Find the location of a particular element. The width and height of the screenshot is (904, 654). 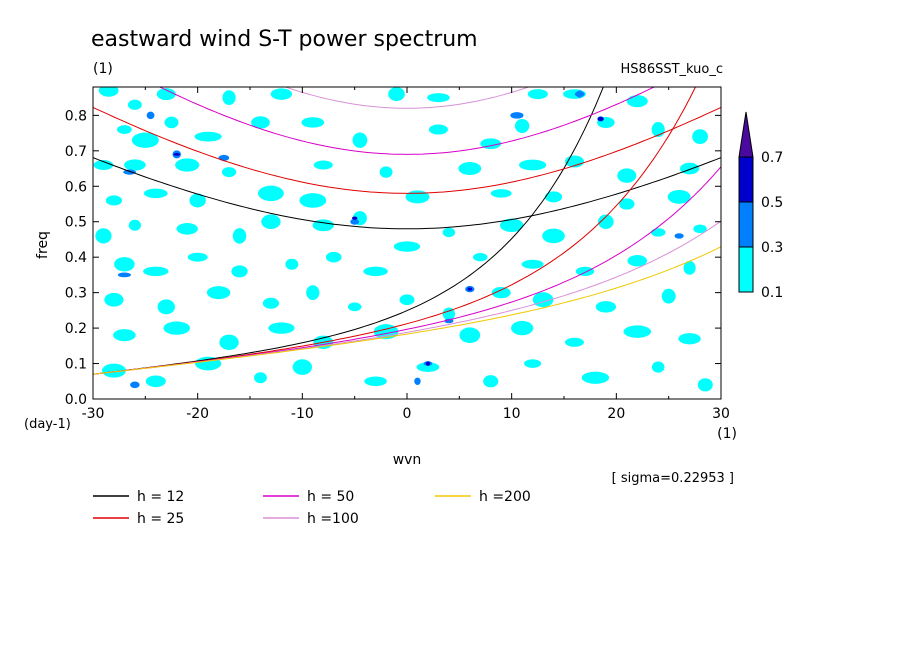

legend-label: h =200 is located at coordinates (505, 497).